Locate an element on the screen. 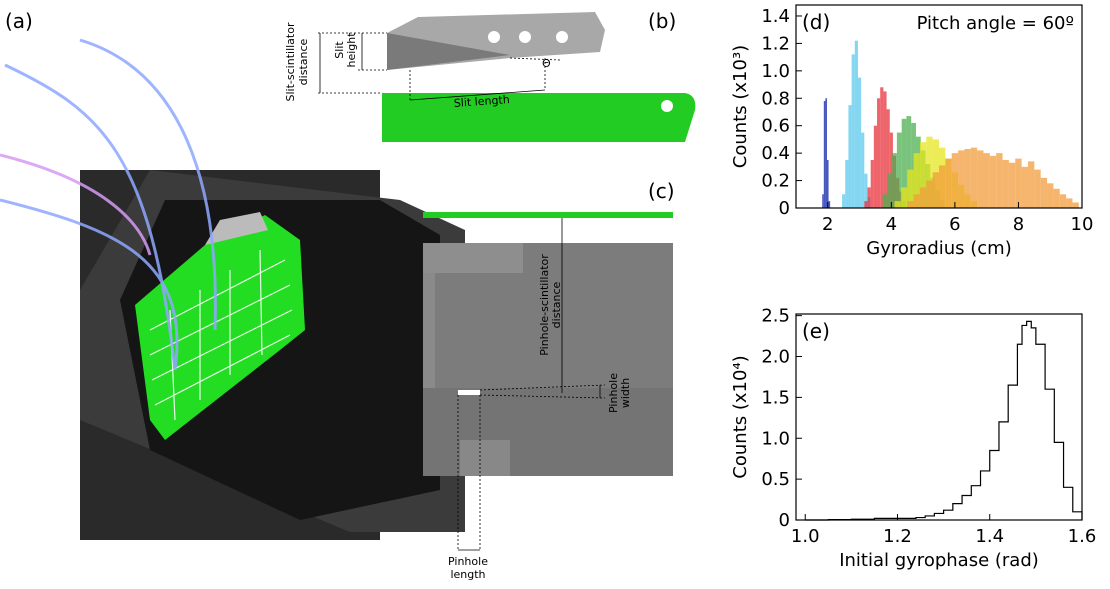 The image size is (1110, 589). y-tick-label: 0.5 is located at coordinates (775, 479).